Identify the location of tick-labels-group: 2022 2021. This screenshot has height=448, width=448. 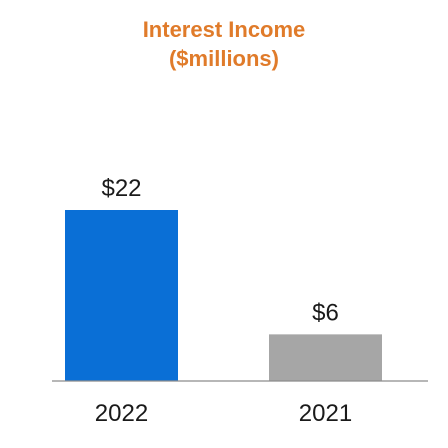
(223, 413).